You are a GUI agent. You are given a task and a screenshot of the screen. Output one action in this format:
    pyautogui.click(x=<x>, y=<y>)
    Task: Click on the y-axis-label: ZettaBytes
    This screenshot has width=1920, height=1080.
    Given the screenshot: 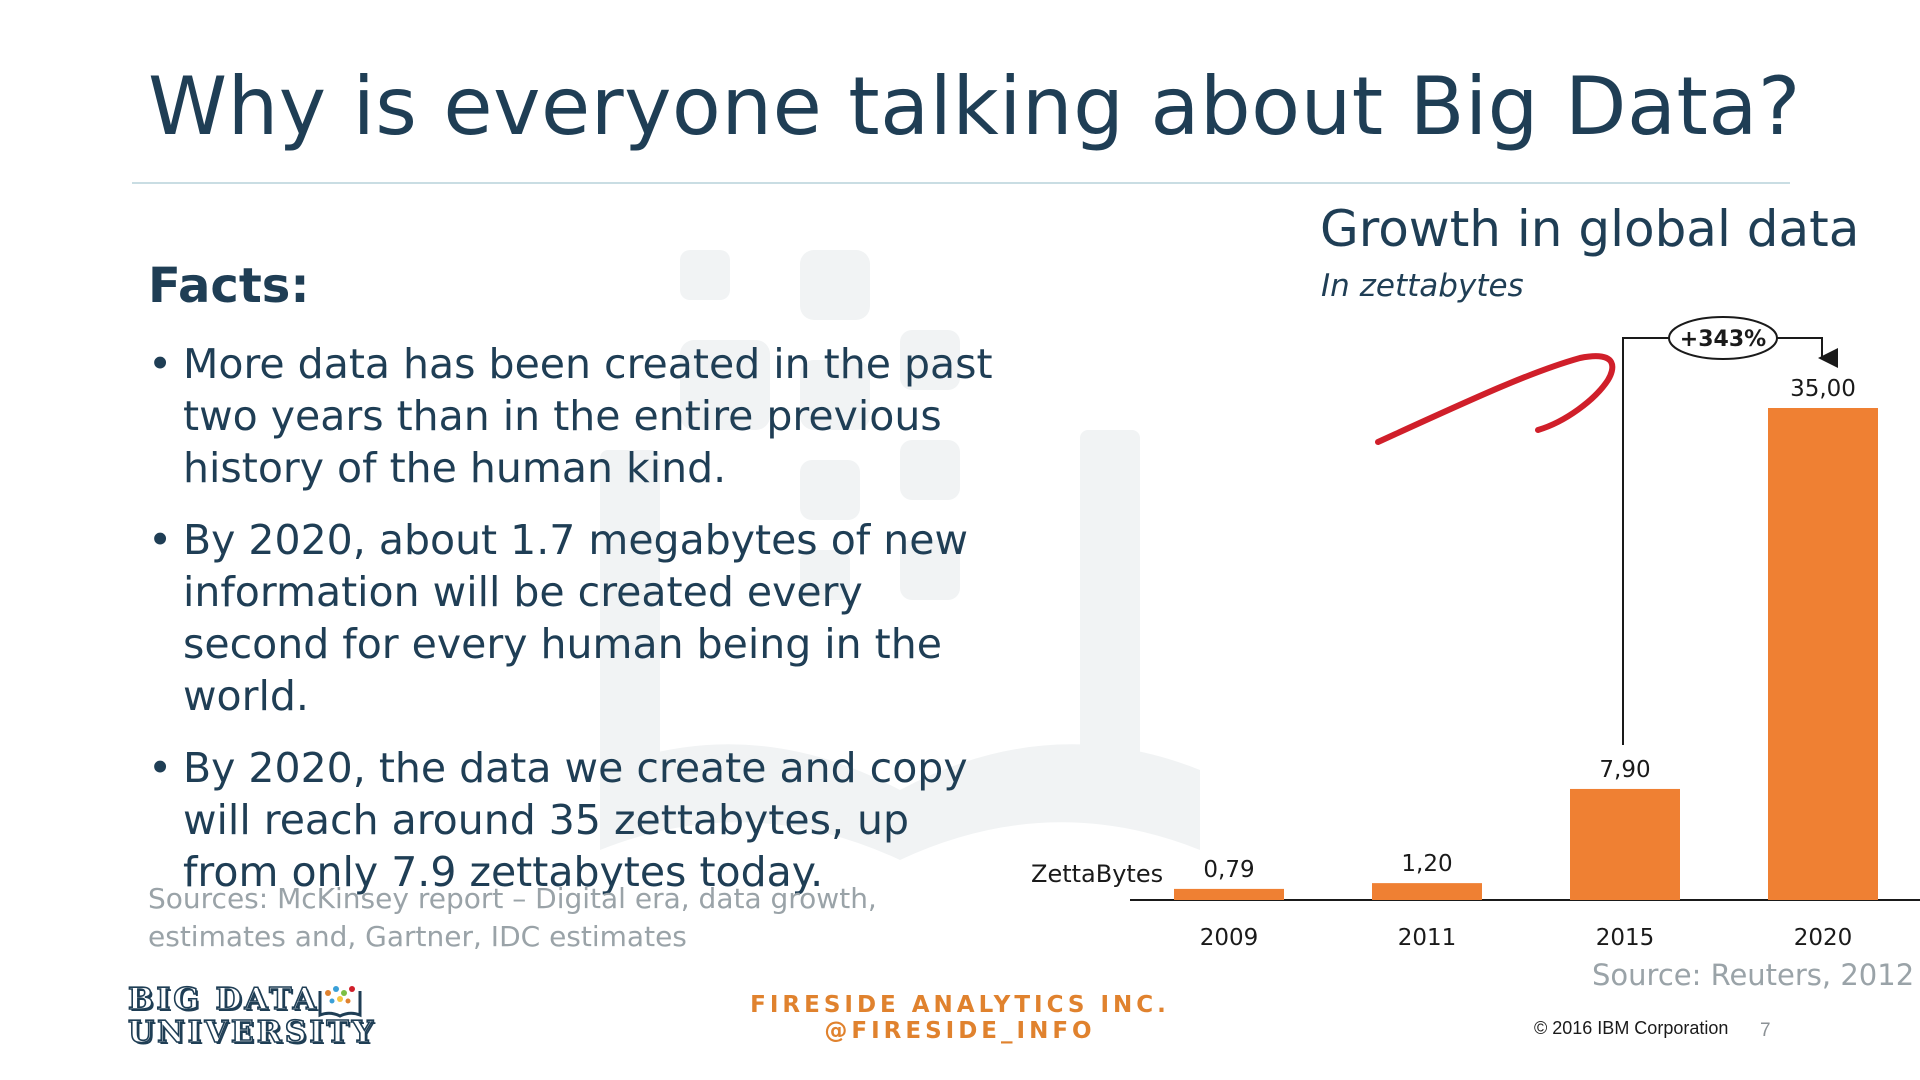 What is the action you would take?
    pyautogui.click(x=1097, y=874)
    